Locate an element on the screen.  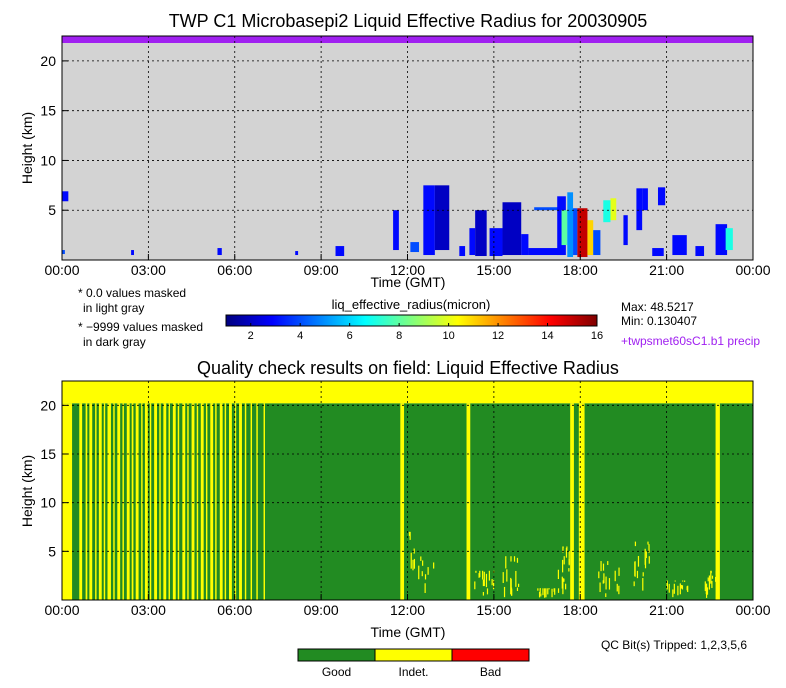
bottom-indeterminate-speckle is located at coordinates (562, 564).